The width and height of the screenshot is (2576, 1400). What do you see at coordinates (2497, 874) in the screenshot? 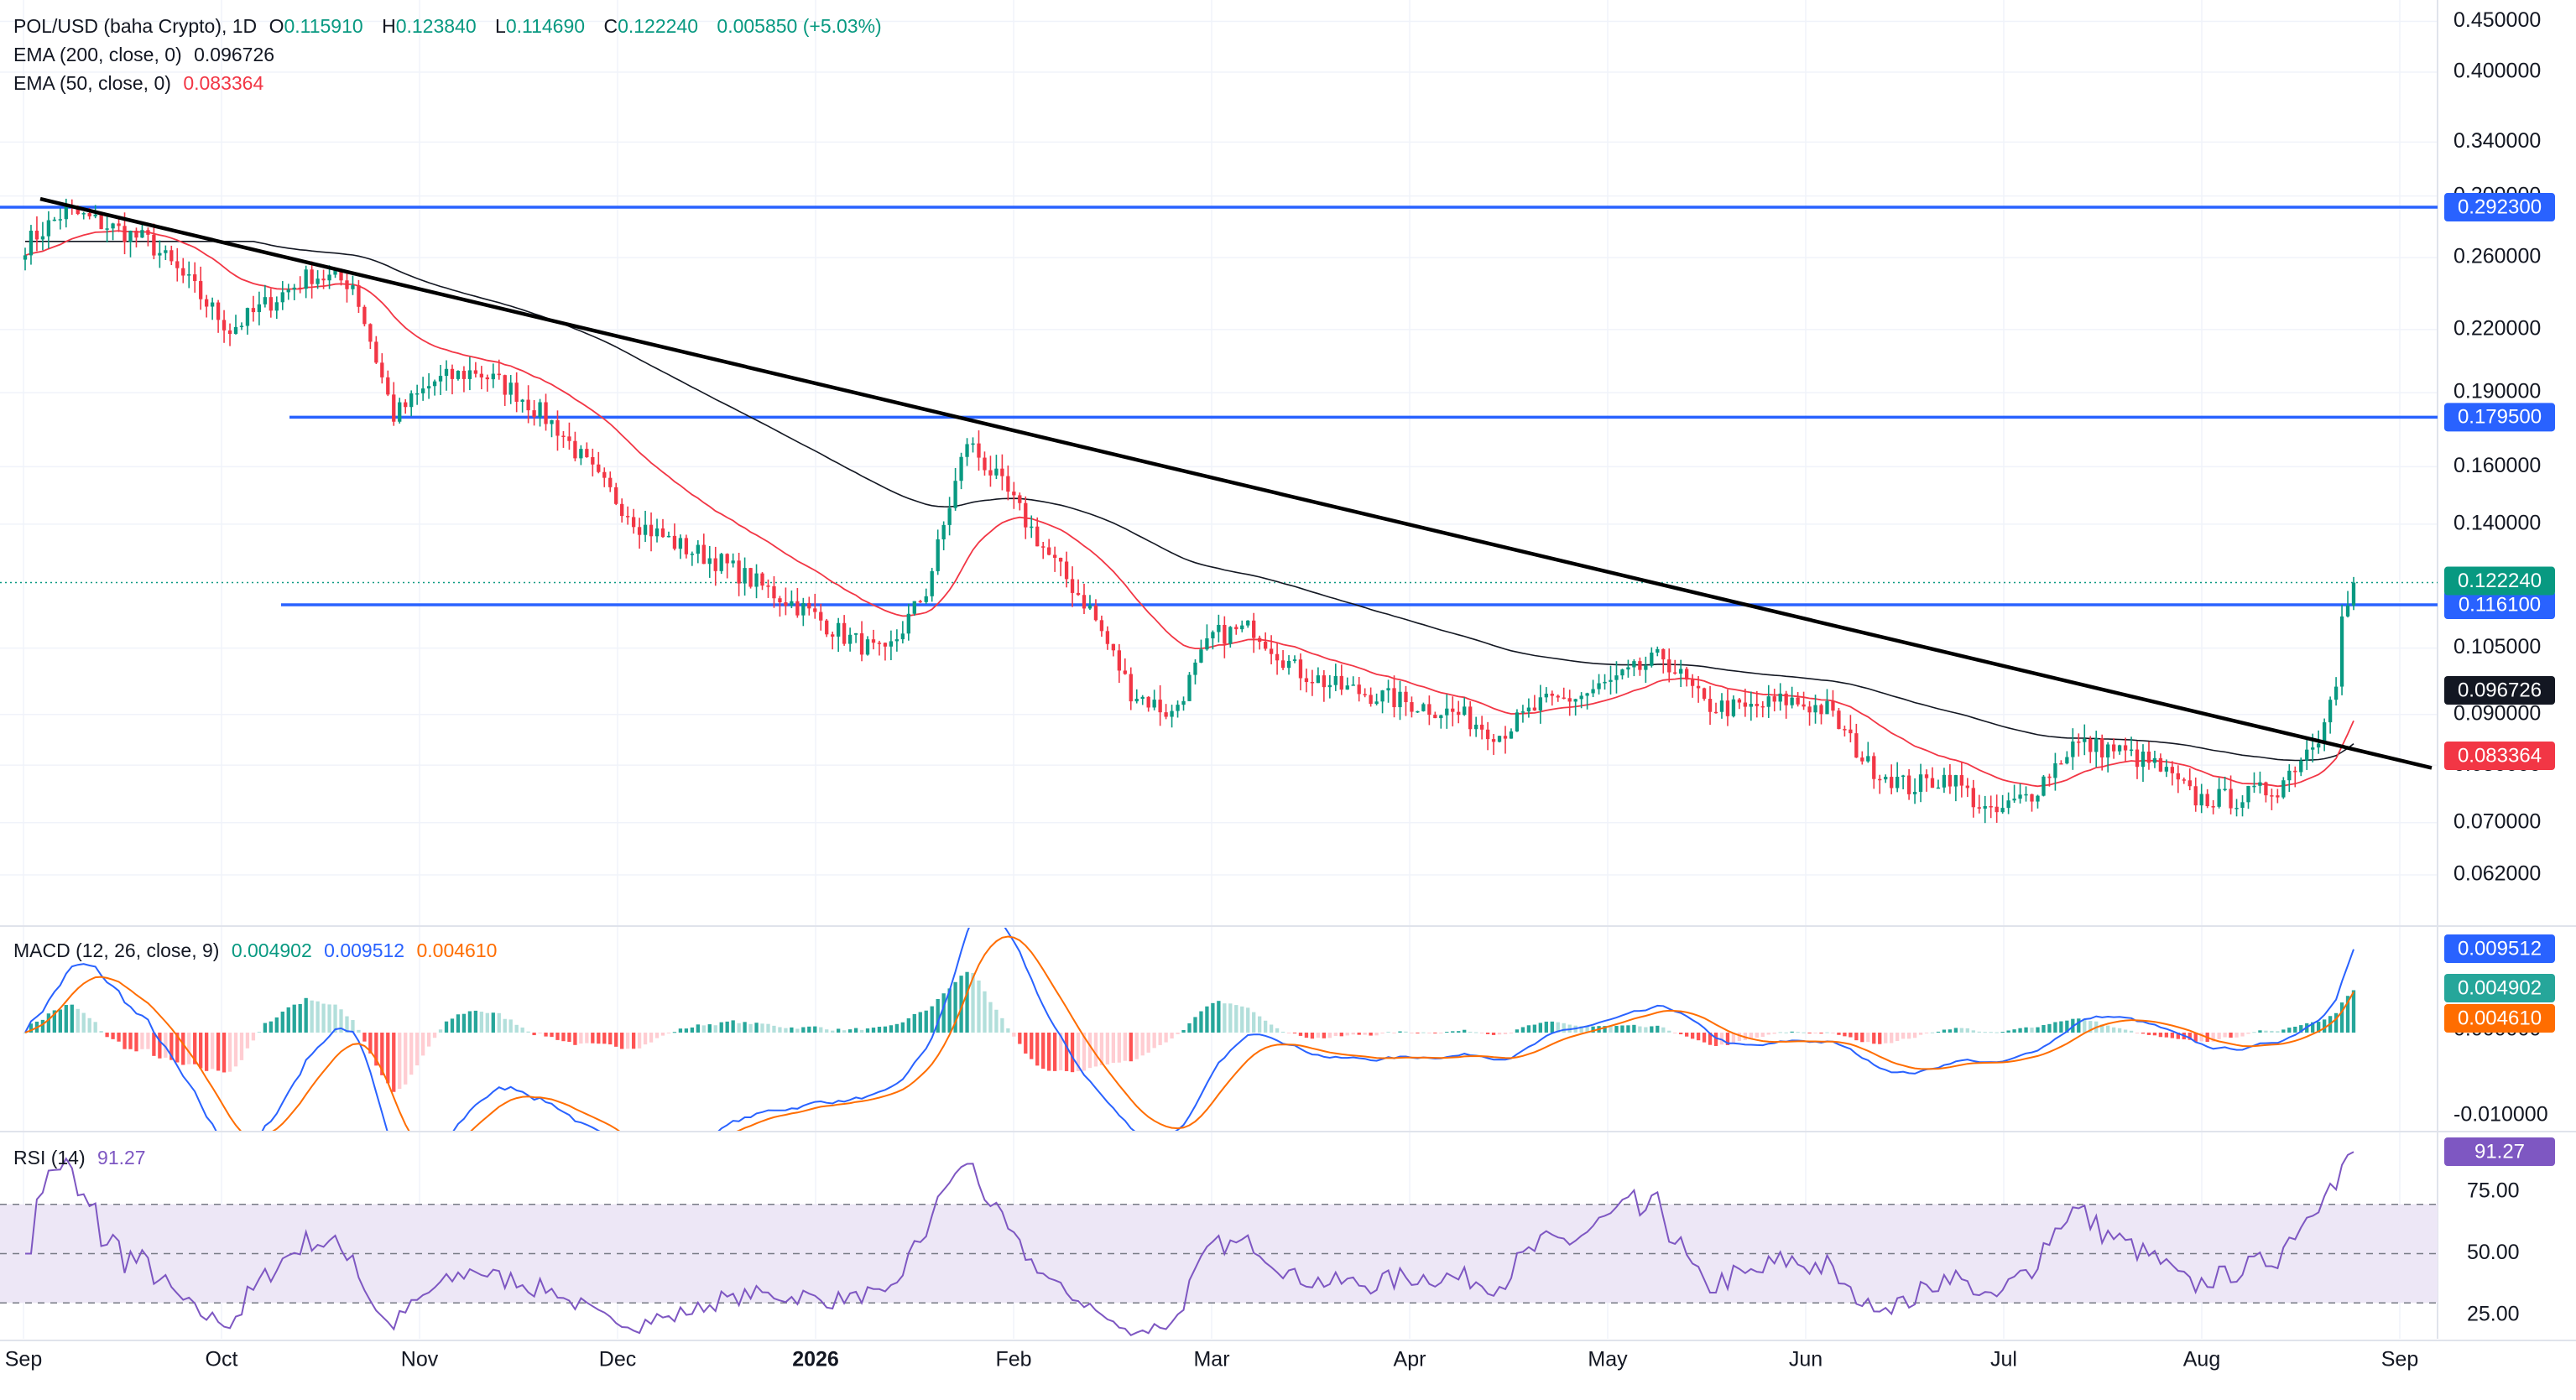
I see `price-tick-label: 0.062000` at bounding box center [2497, 874].